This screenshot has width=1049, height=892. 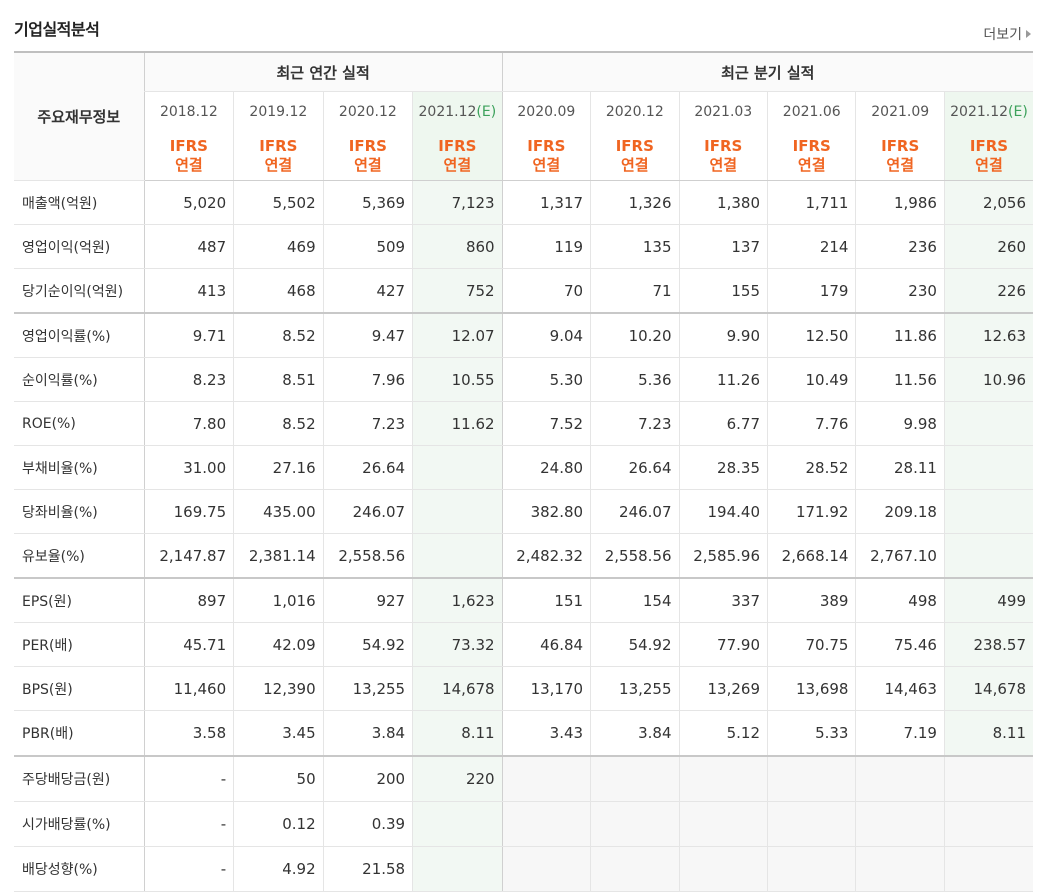 I want to click on value-cell: 14,463, so click(x=900, y=688).